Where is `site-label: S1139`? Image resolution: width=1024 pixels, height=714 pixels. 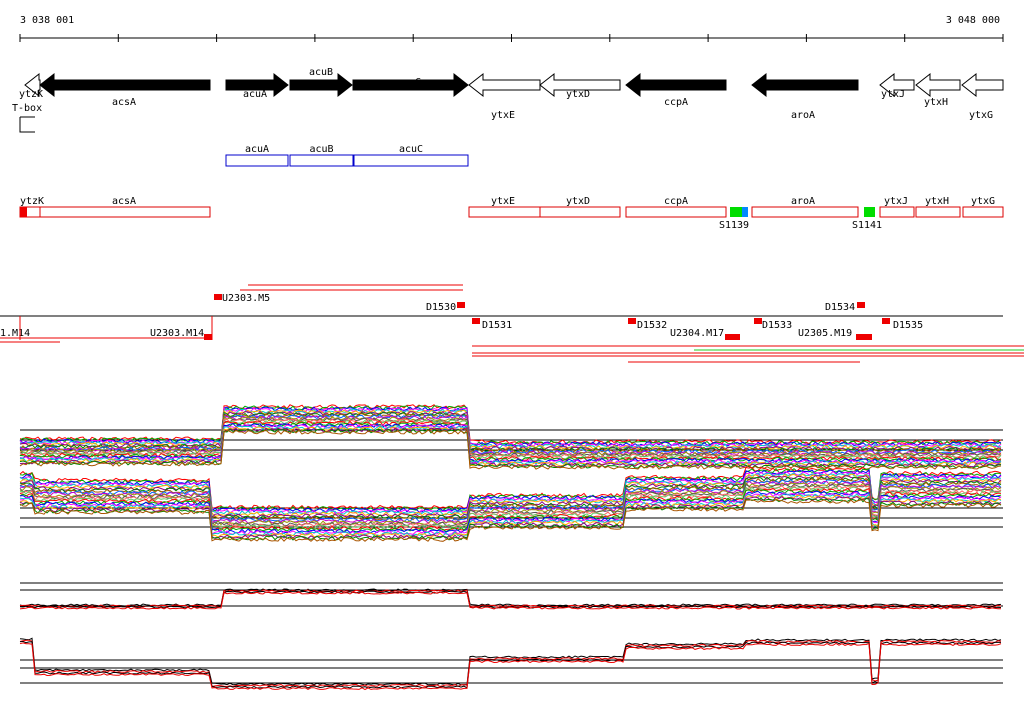
site-label: S1139 is located at coordinates (734, 225).